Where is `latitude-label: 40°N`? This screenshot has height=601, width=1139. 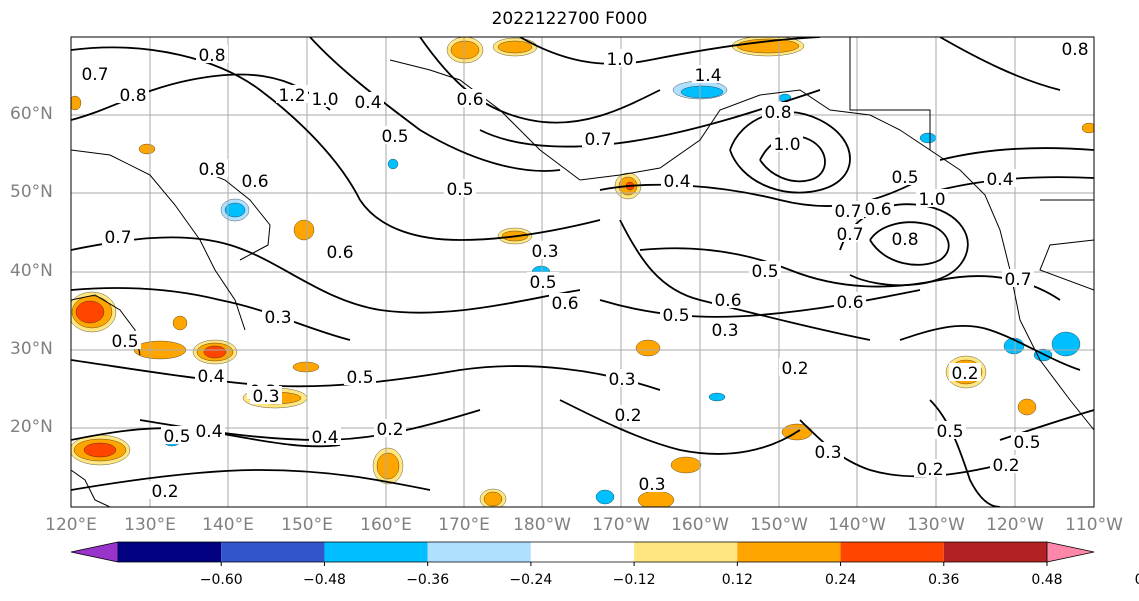 latitude-label: 40°N is located at coordinates (31, 271).